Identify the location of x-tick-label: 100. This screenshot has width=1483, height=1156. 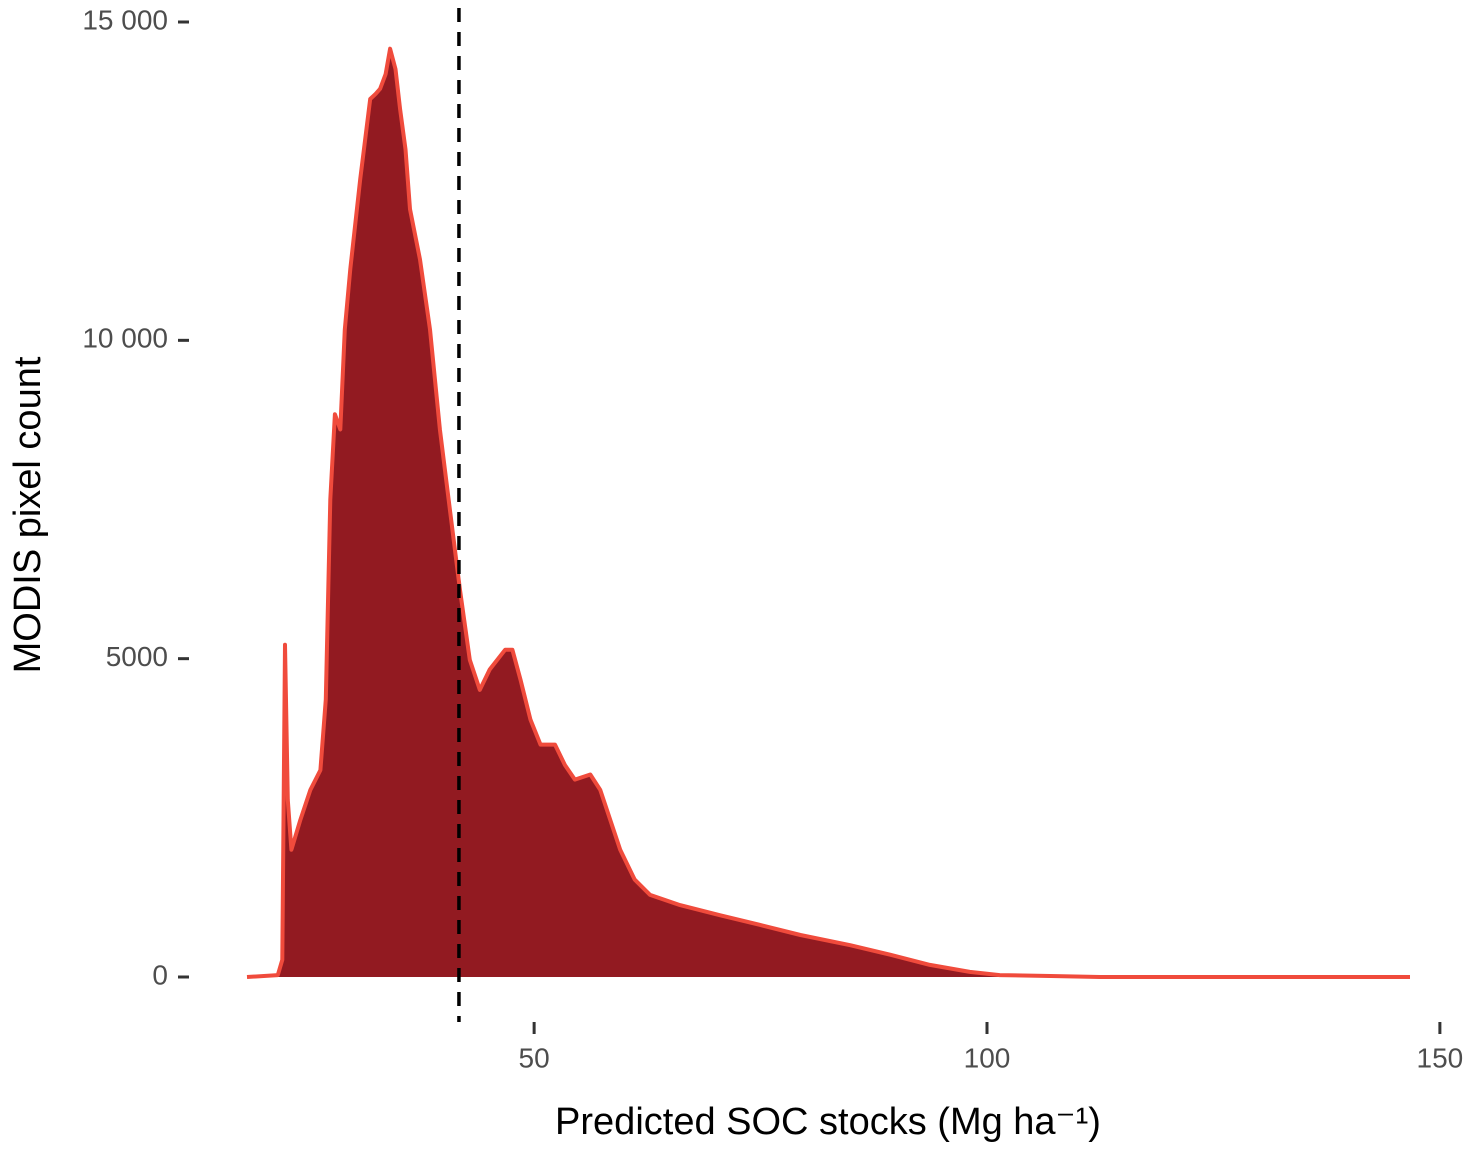
(987, 1057).